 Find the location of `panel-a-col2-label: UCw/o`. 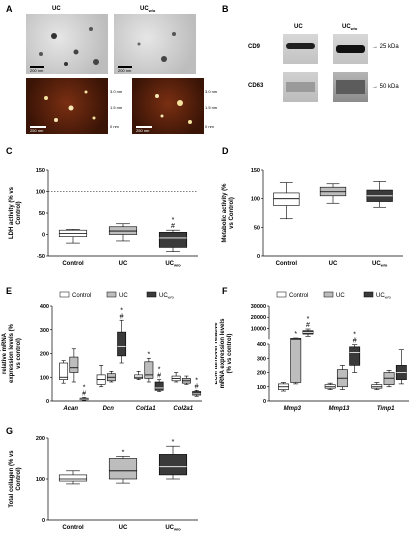

panel-a-col2-label: UCw/o is located at coordinates (148, 10).